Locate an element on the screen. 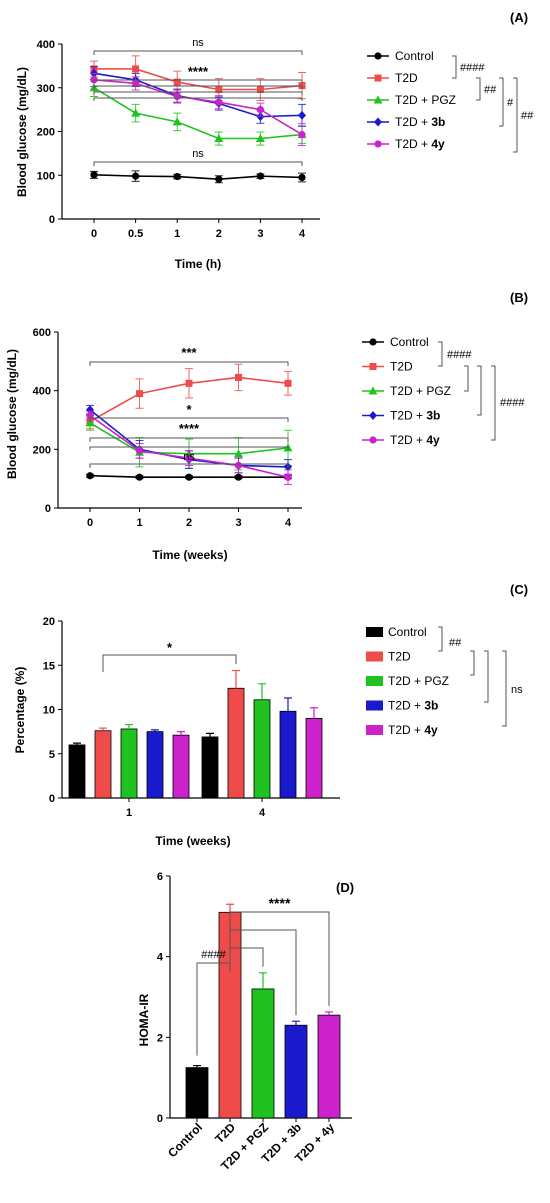 The height and width of the screenshot is (1203, 550). panel-d-bracket-vs-4y is located at coordinates (279, 958).